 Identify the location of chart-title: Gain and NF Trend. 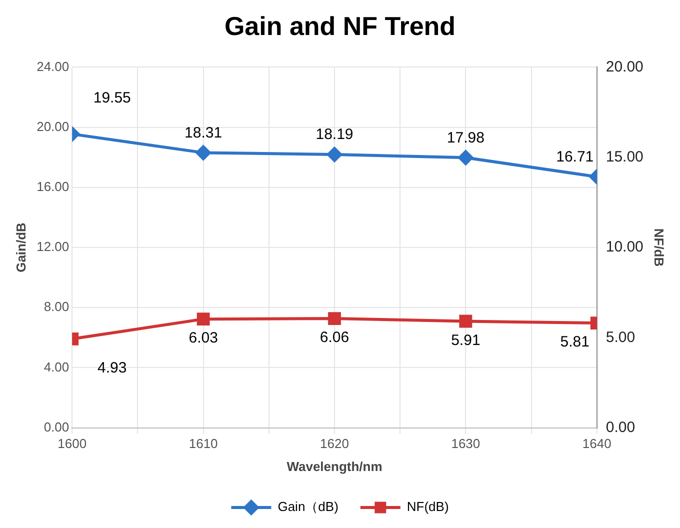
(340, 25).